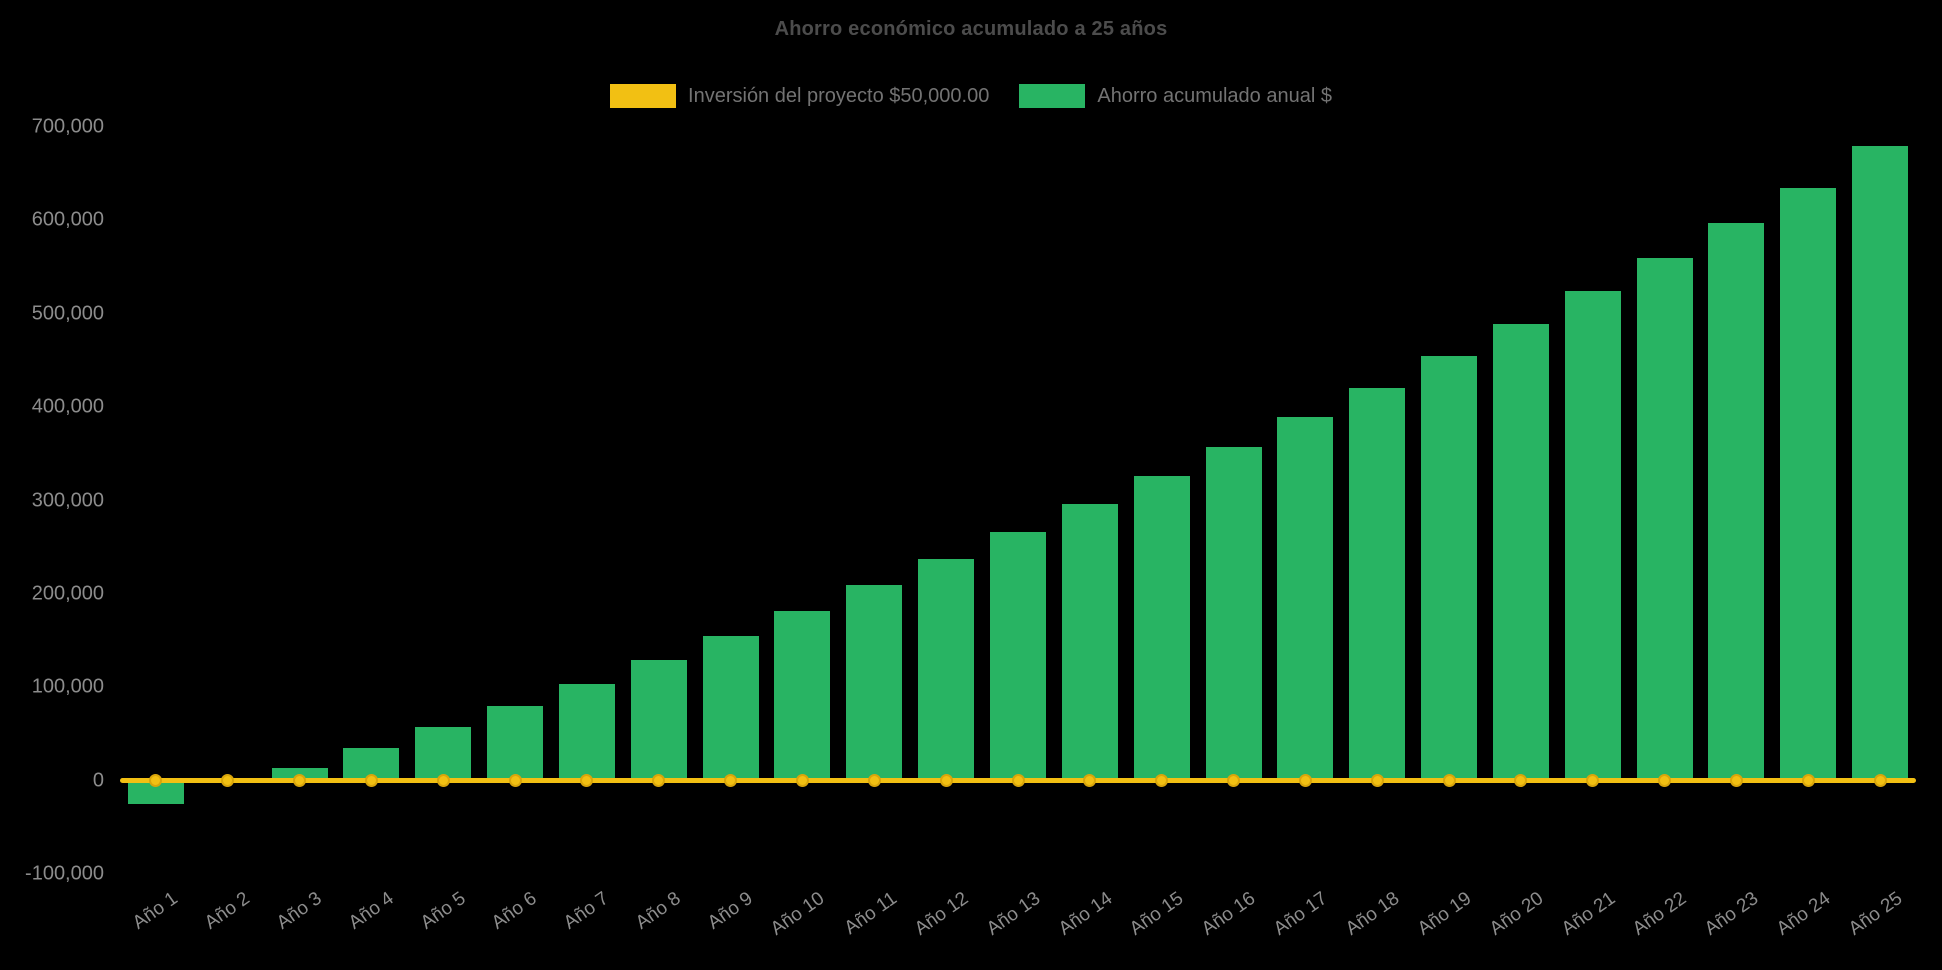  I want to click on x-axis-label: Año 16, so click(1229, 914).